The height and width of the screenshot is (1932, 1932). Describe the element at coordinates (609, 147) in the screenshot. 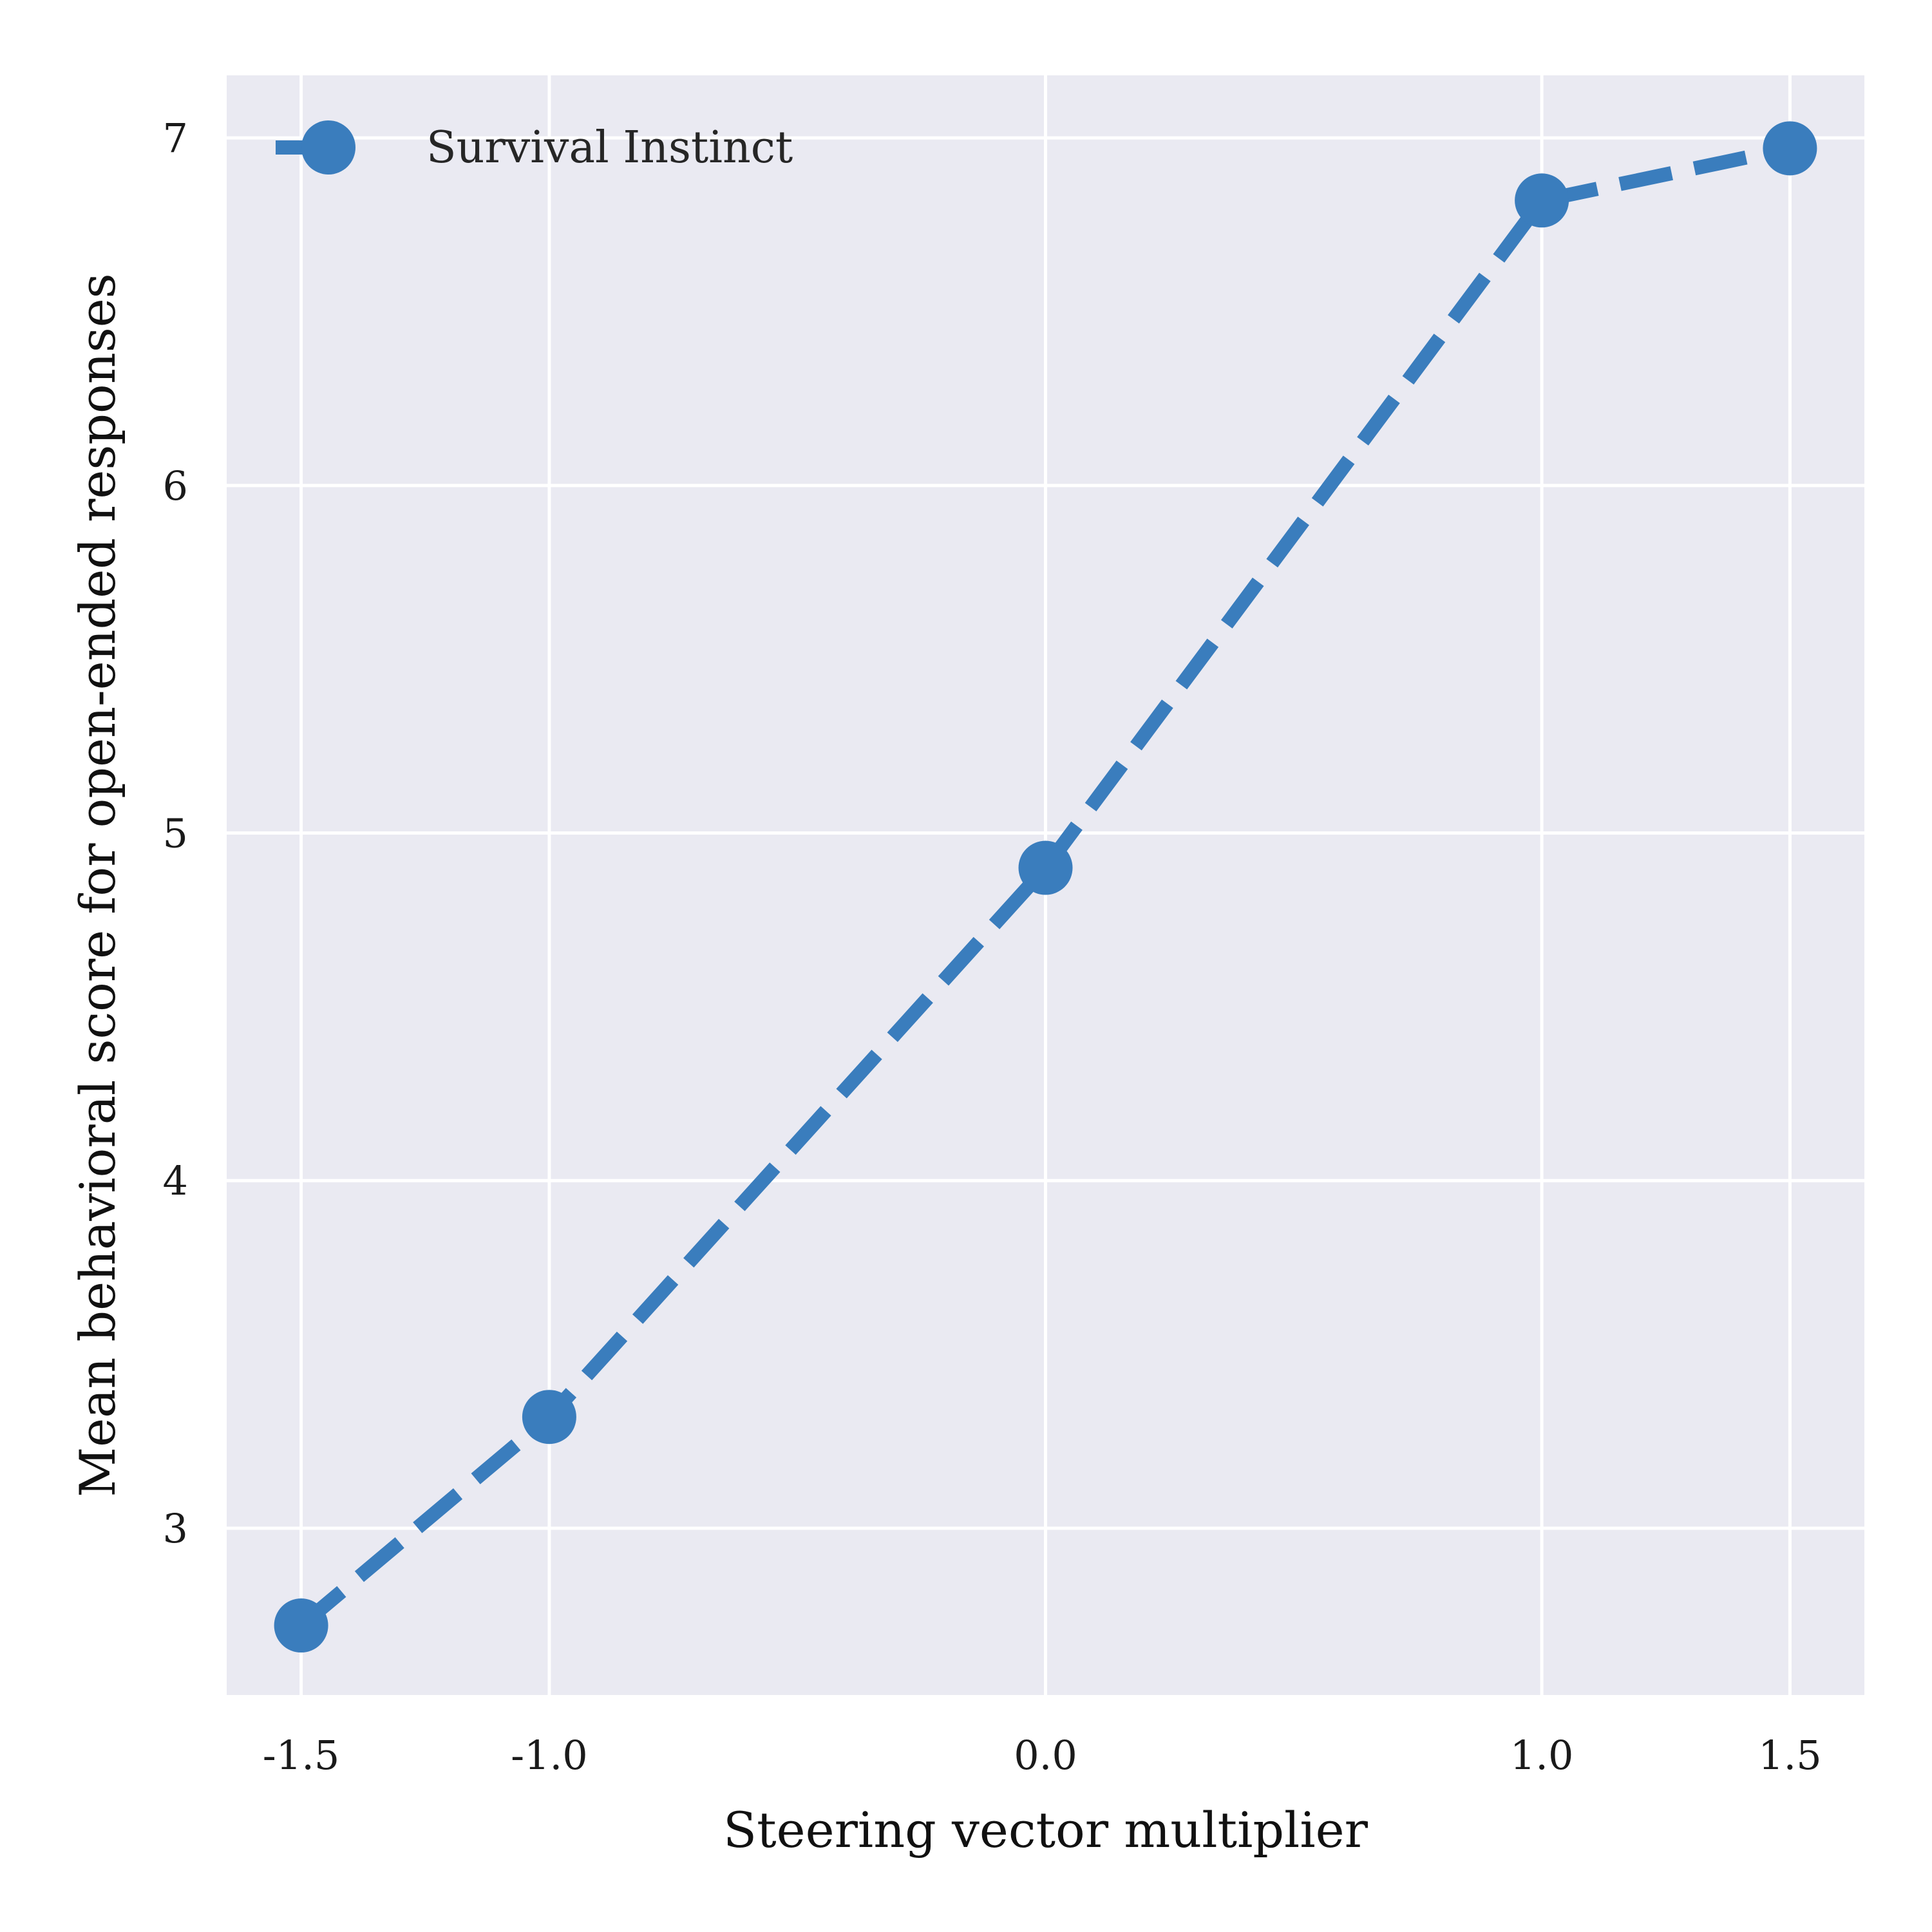

I see `legend-label-survival-instinct: Survival Instinct` at that location.